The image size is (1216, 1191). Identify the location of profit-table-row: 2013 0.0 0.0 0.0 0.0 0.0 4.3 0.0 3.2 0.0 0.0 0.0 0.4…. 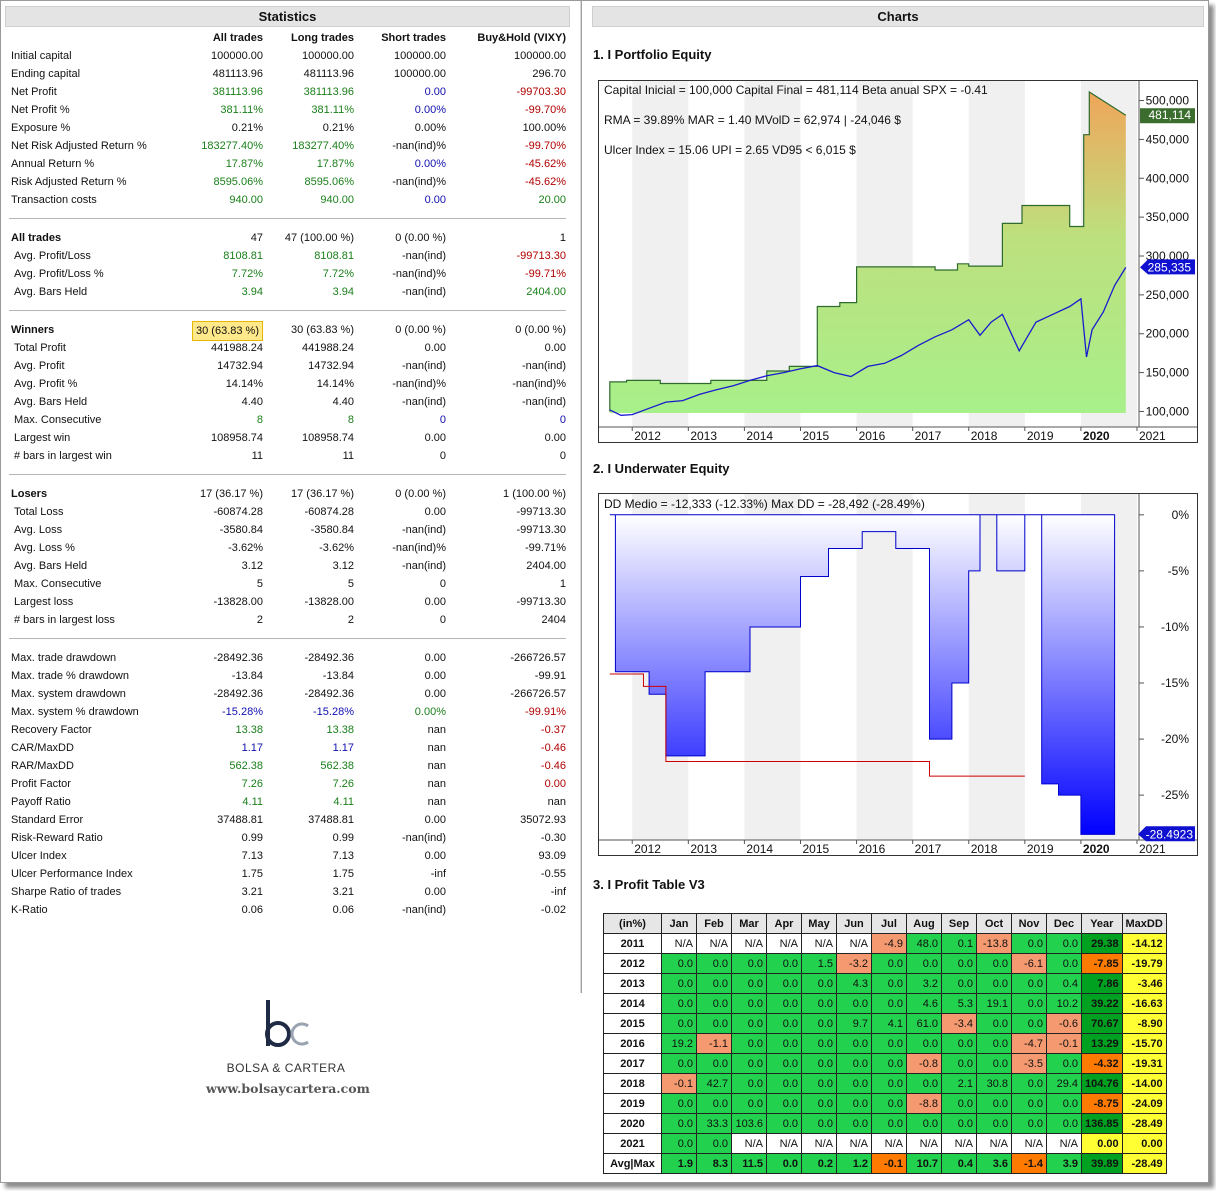
(885, 983).